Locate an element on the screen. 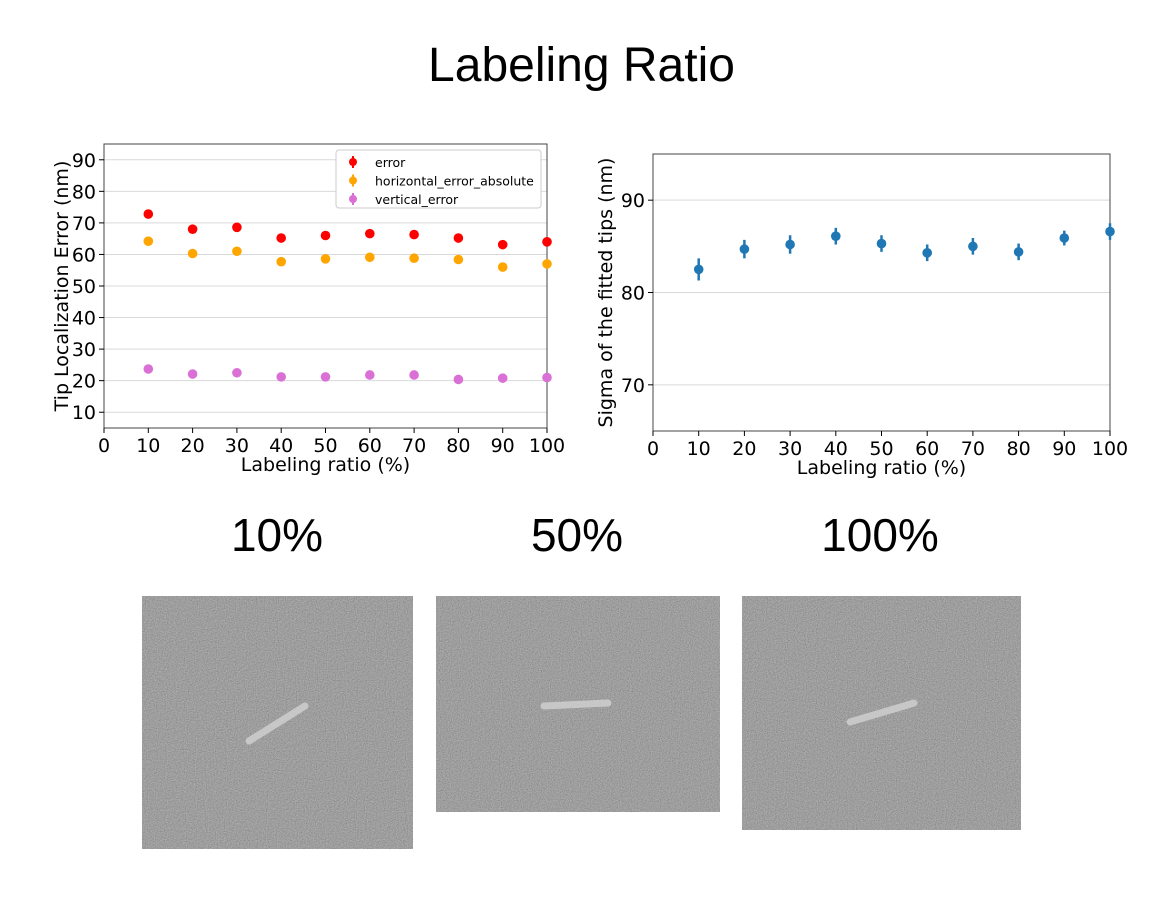 This screenshot has width=1163, height=898. caption-100-percent: 100% is located at coordinates (880, 535).